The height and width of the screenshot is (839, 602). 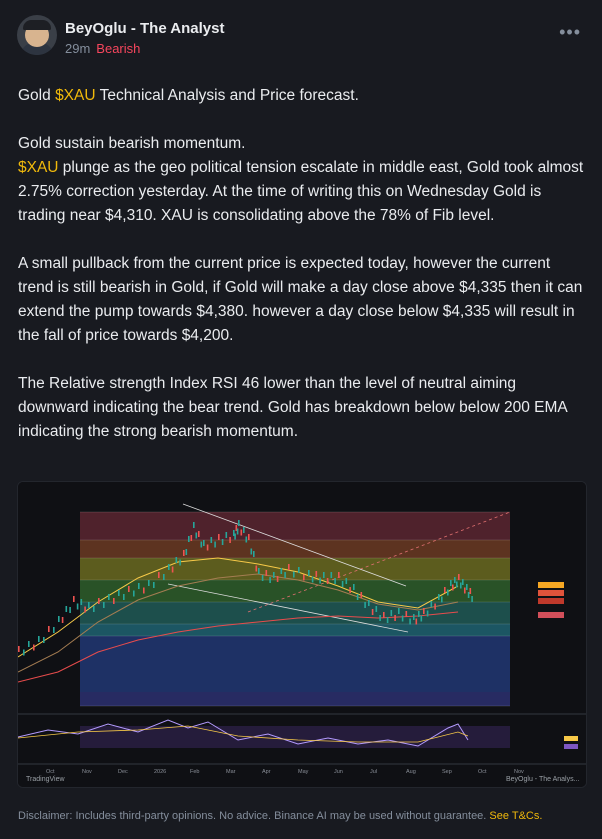 What do you see at coordinates (231, 772) in the screenshot?
I see `time-tick-label: Mar` at bounding box center [231, 772].